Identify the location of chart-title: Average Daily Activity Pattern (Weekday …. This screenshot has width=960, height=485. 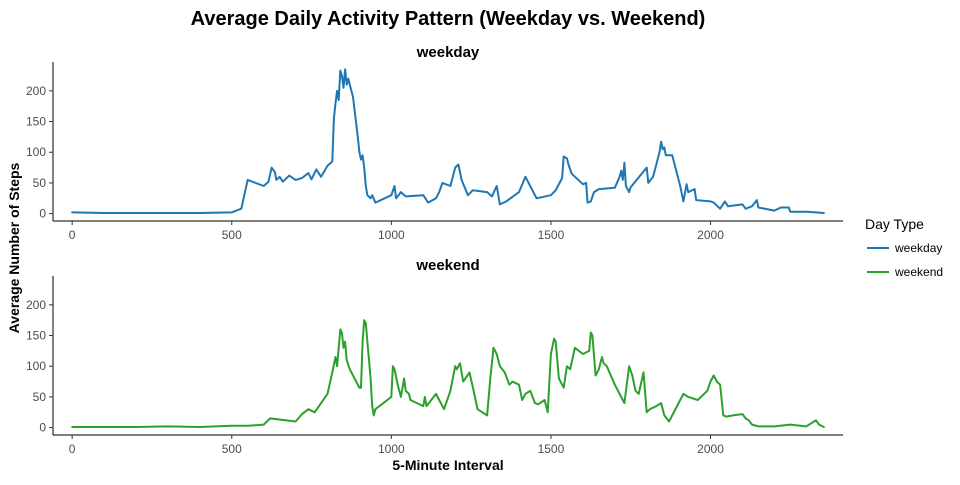
(448, 19).